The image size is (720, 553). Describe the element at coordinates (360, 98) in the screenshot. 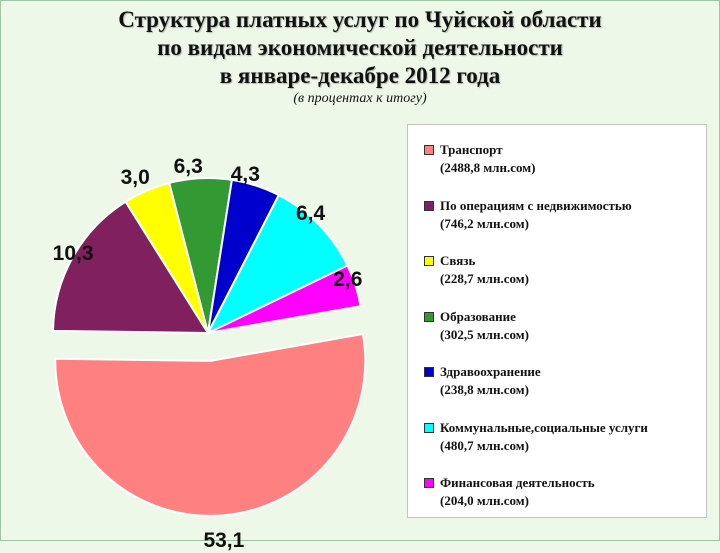

I see `title-subtitle: (в процентах к итогу)` at that location.